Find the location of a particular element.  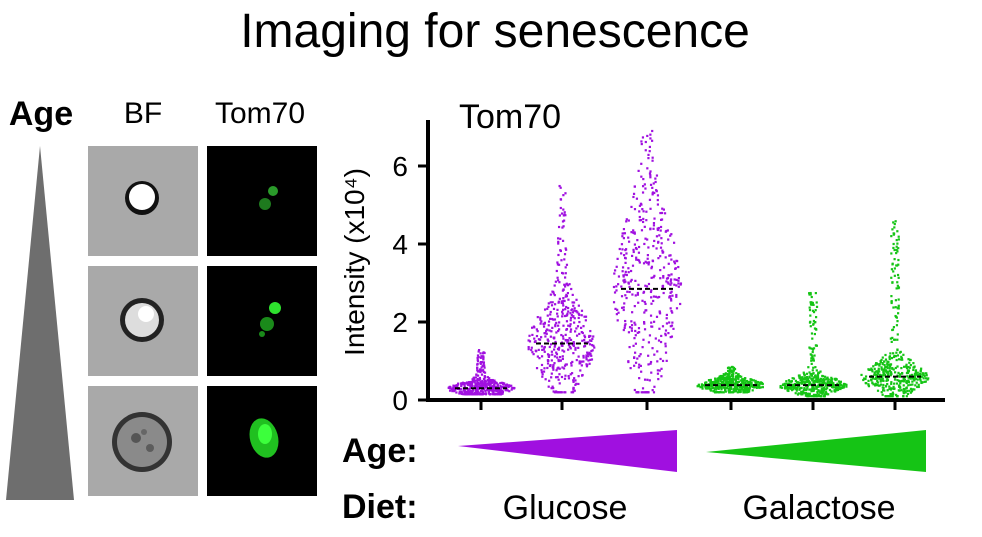

y-axis-label: Intensity (x10⁴) is located at coordinates (354, 262).